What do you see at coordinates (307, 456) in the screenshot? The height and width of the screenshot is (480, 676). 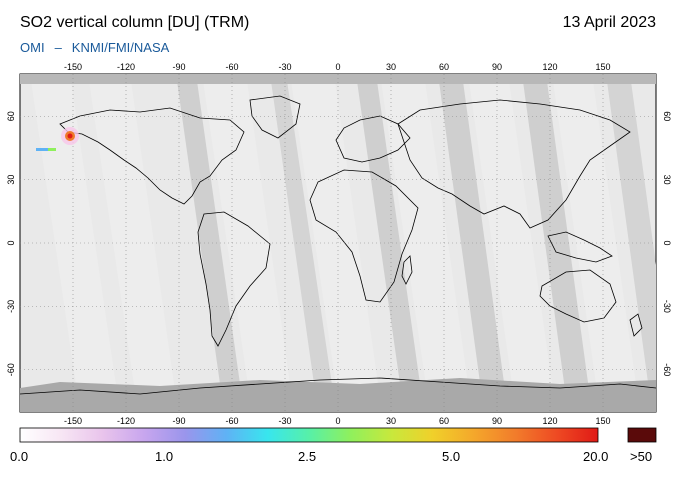 I see `colorbar-label-2: 2.5` at bounding box center [307, 456].